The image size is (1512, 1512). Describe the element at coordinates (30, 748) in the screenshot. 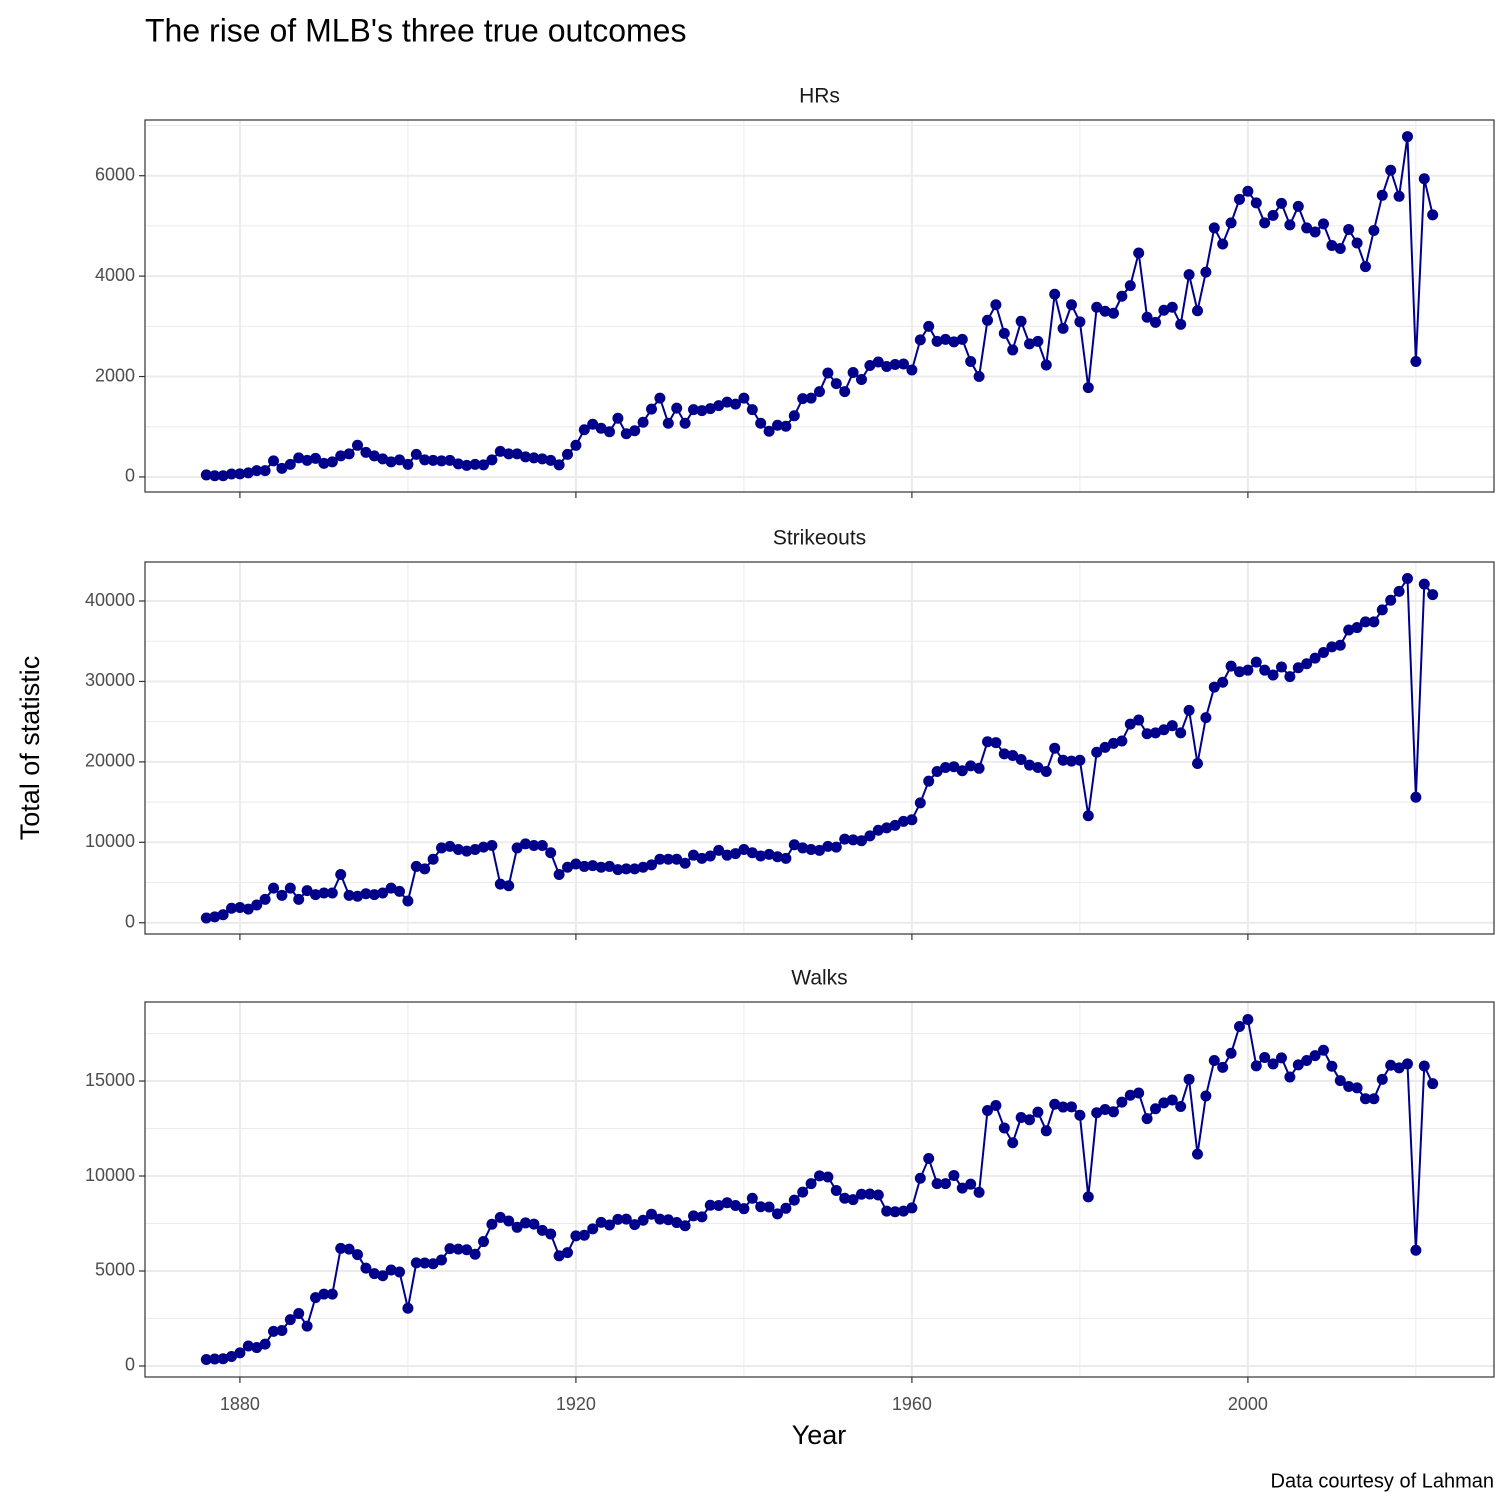

I see `y-axis-title: Total of statistic` at that location.